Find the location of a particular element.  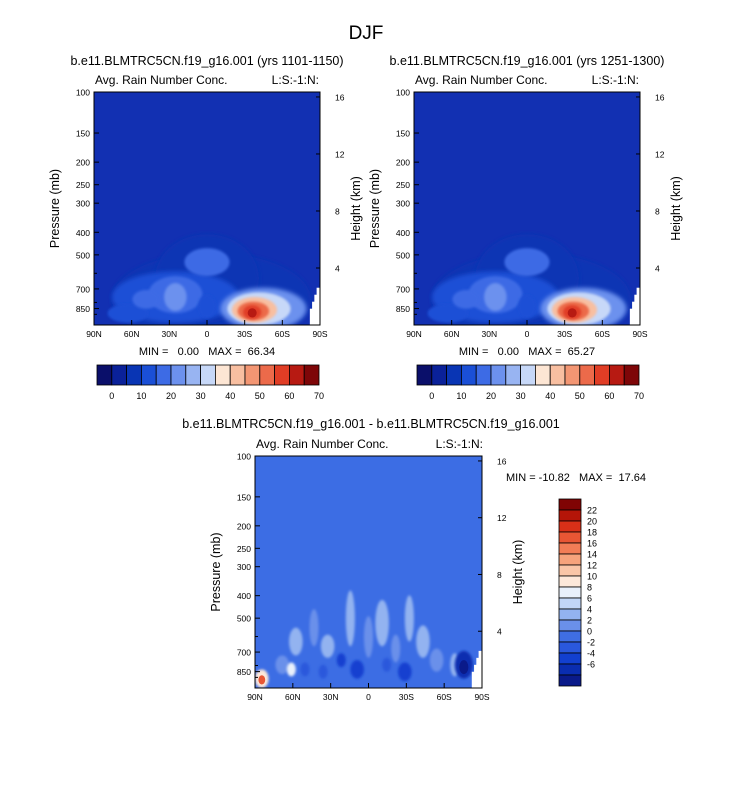

colorbar-label: 12 is located at coordinates (592, 566).